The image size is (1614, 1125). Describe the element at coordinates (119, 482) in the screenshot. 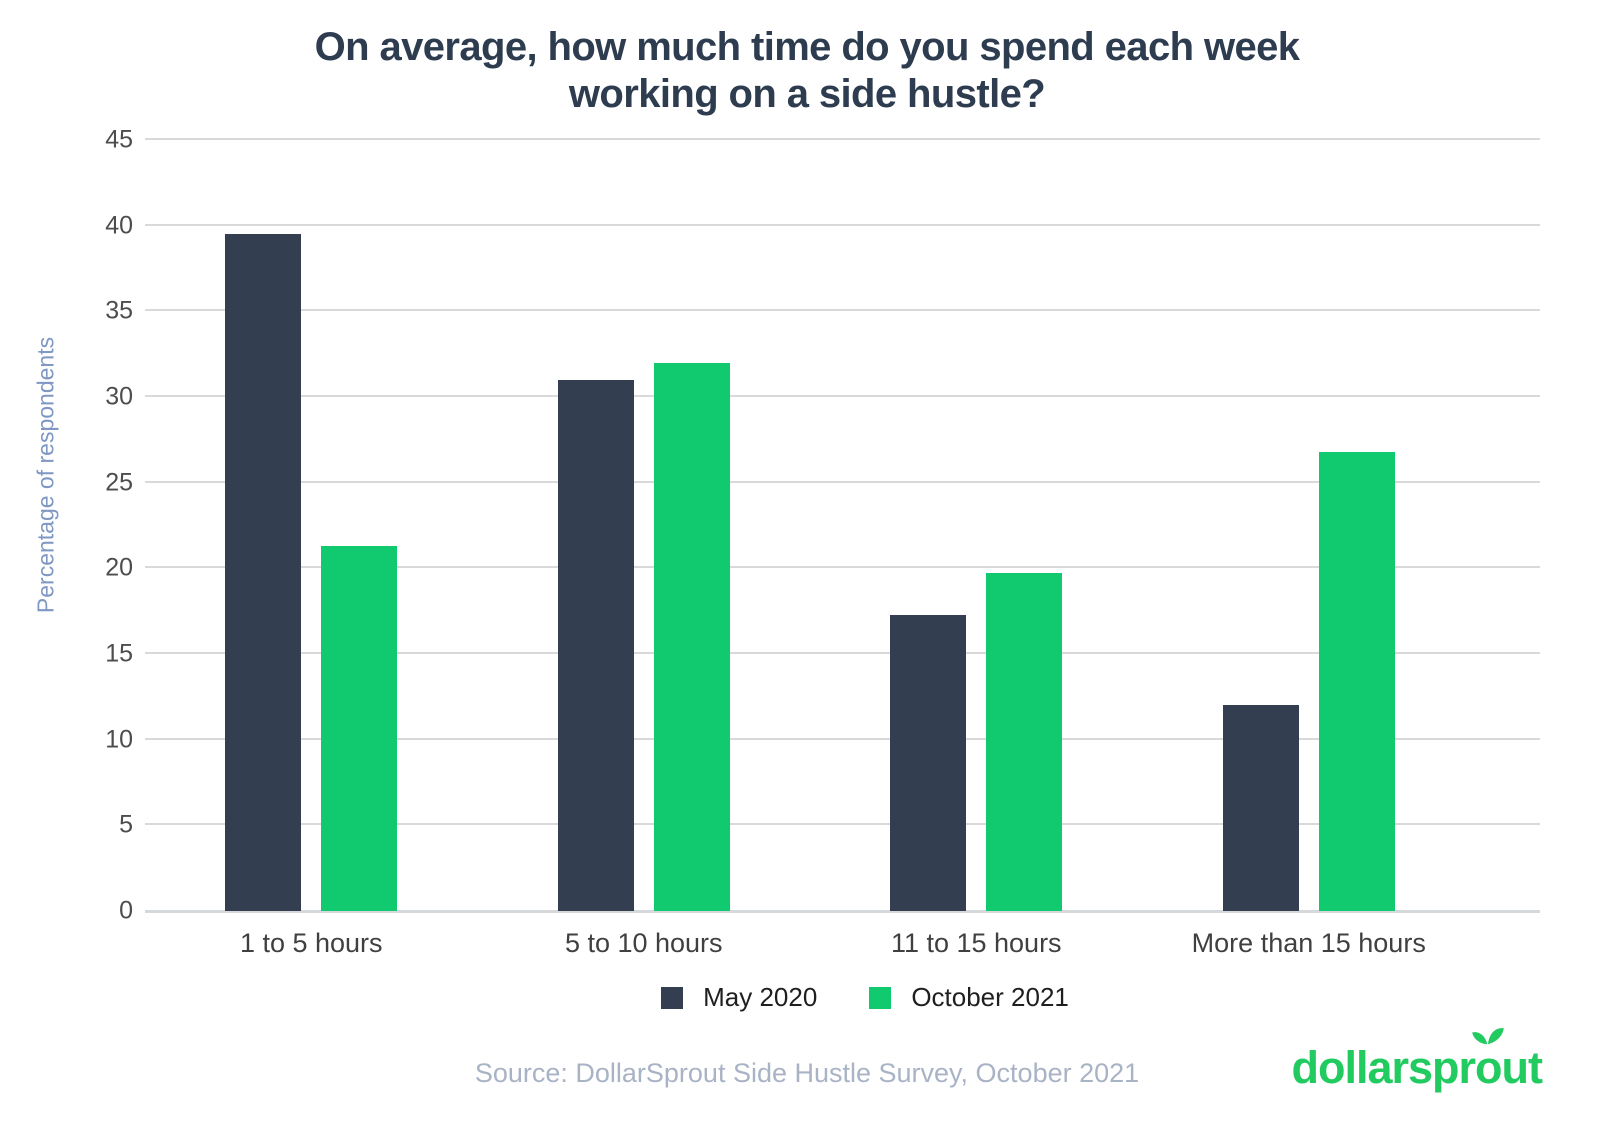

I see `y-tick-label-25: 25` at that location.